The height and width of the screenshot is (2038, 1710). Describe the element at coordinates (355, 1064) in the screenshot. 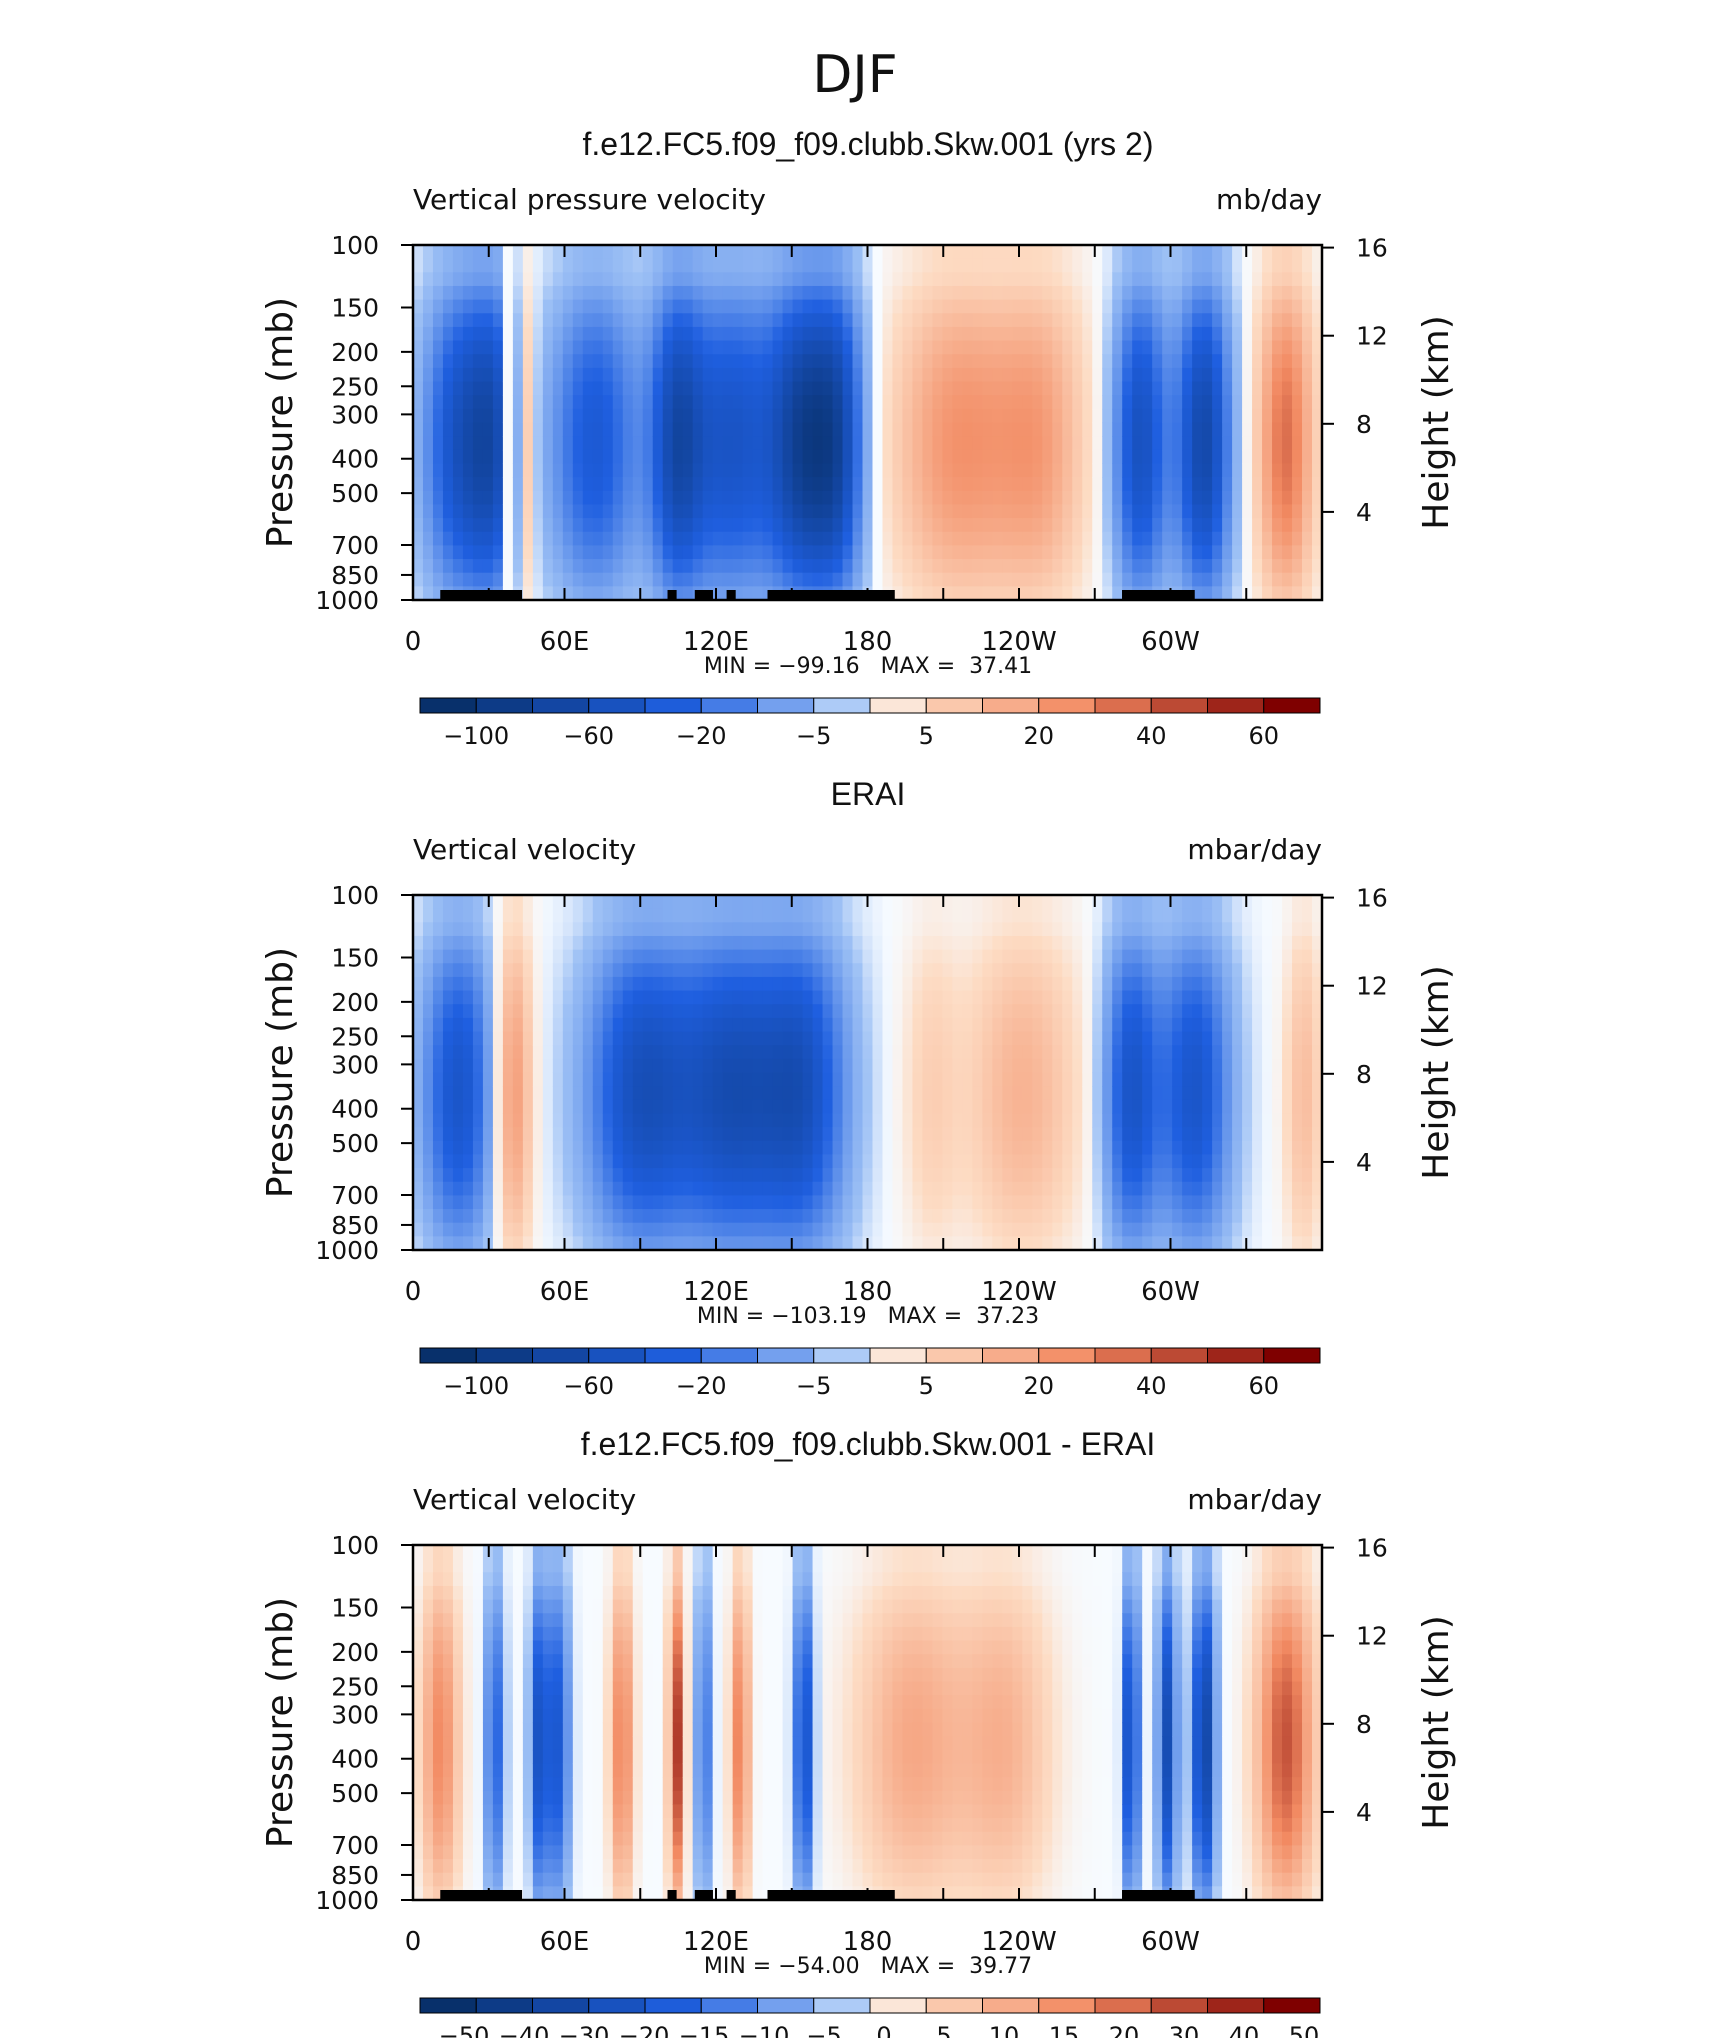

I see `y-tick-label: 300` at that location.